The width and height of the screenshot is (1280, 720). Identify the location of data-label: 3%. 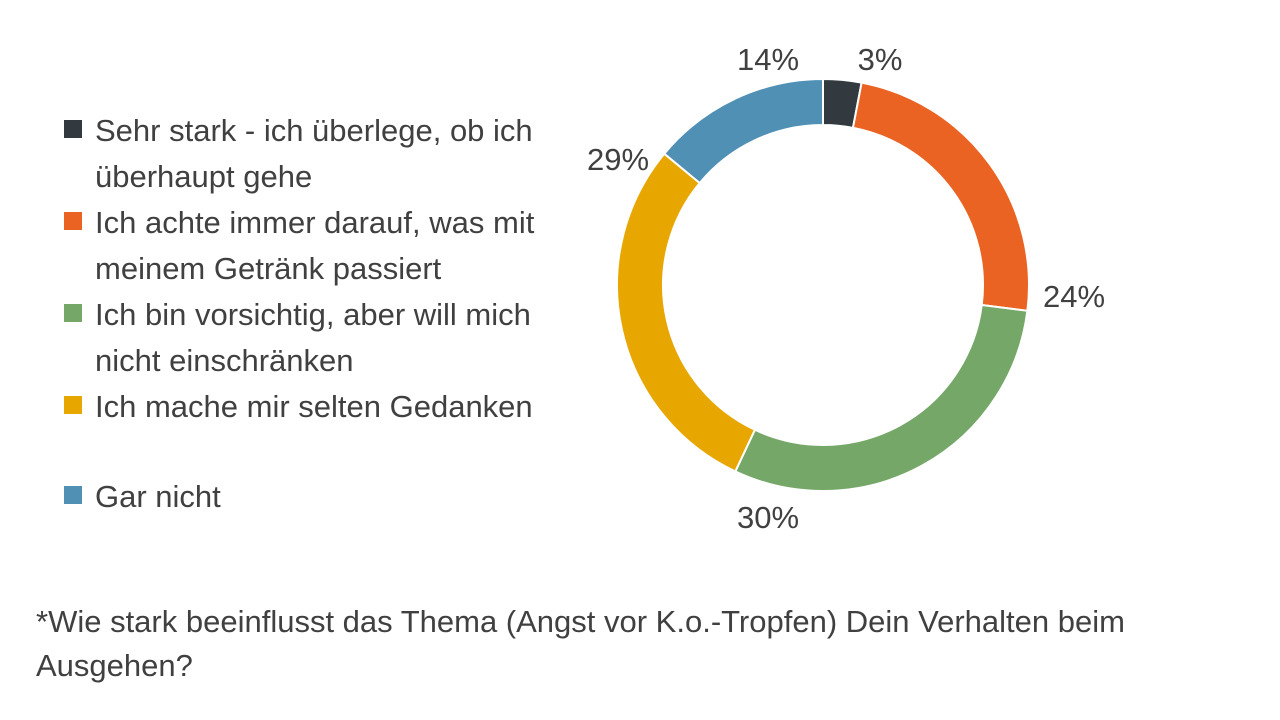
(880, 59).